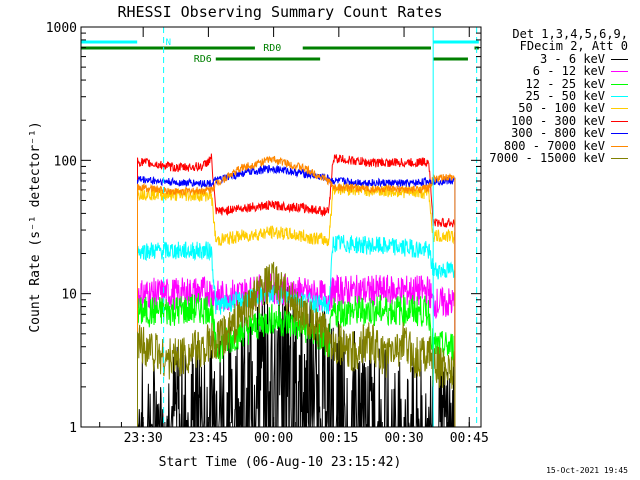 The height and width of the screenshot is (480, 640). Describe the element at coordinates (73, 428) in the screenshot. I see `y-tick-label: 1` at that location.